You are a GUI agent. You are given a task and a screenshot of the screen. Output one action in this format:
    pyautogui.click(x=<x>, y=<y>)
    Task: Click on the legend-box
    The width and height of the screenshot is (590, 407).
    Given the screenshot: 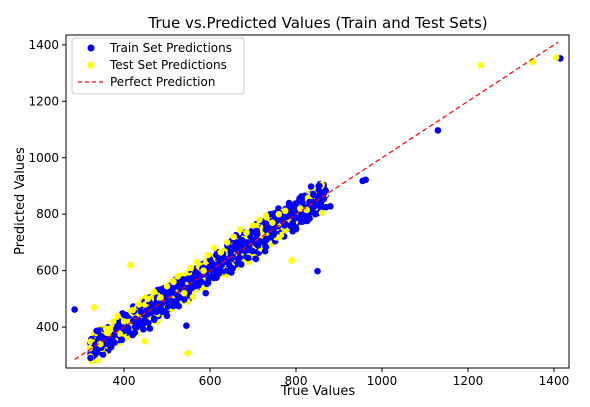 What is the action you would take?
    pyautogui.click(x=158, y=66)
    